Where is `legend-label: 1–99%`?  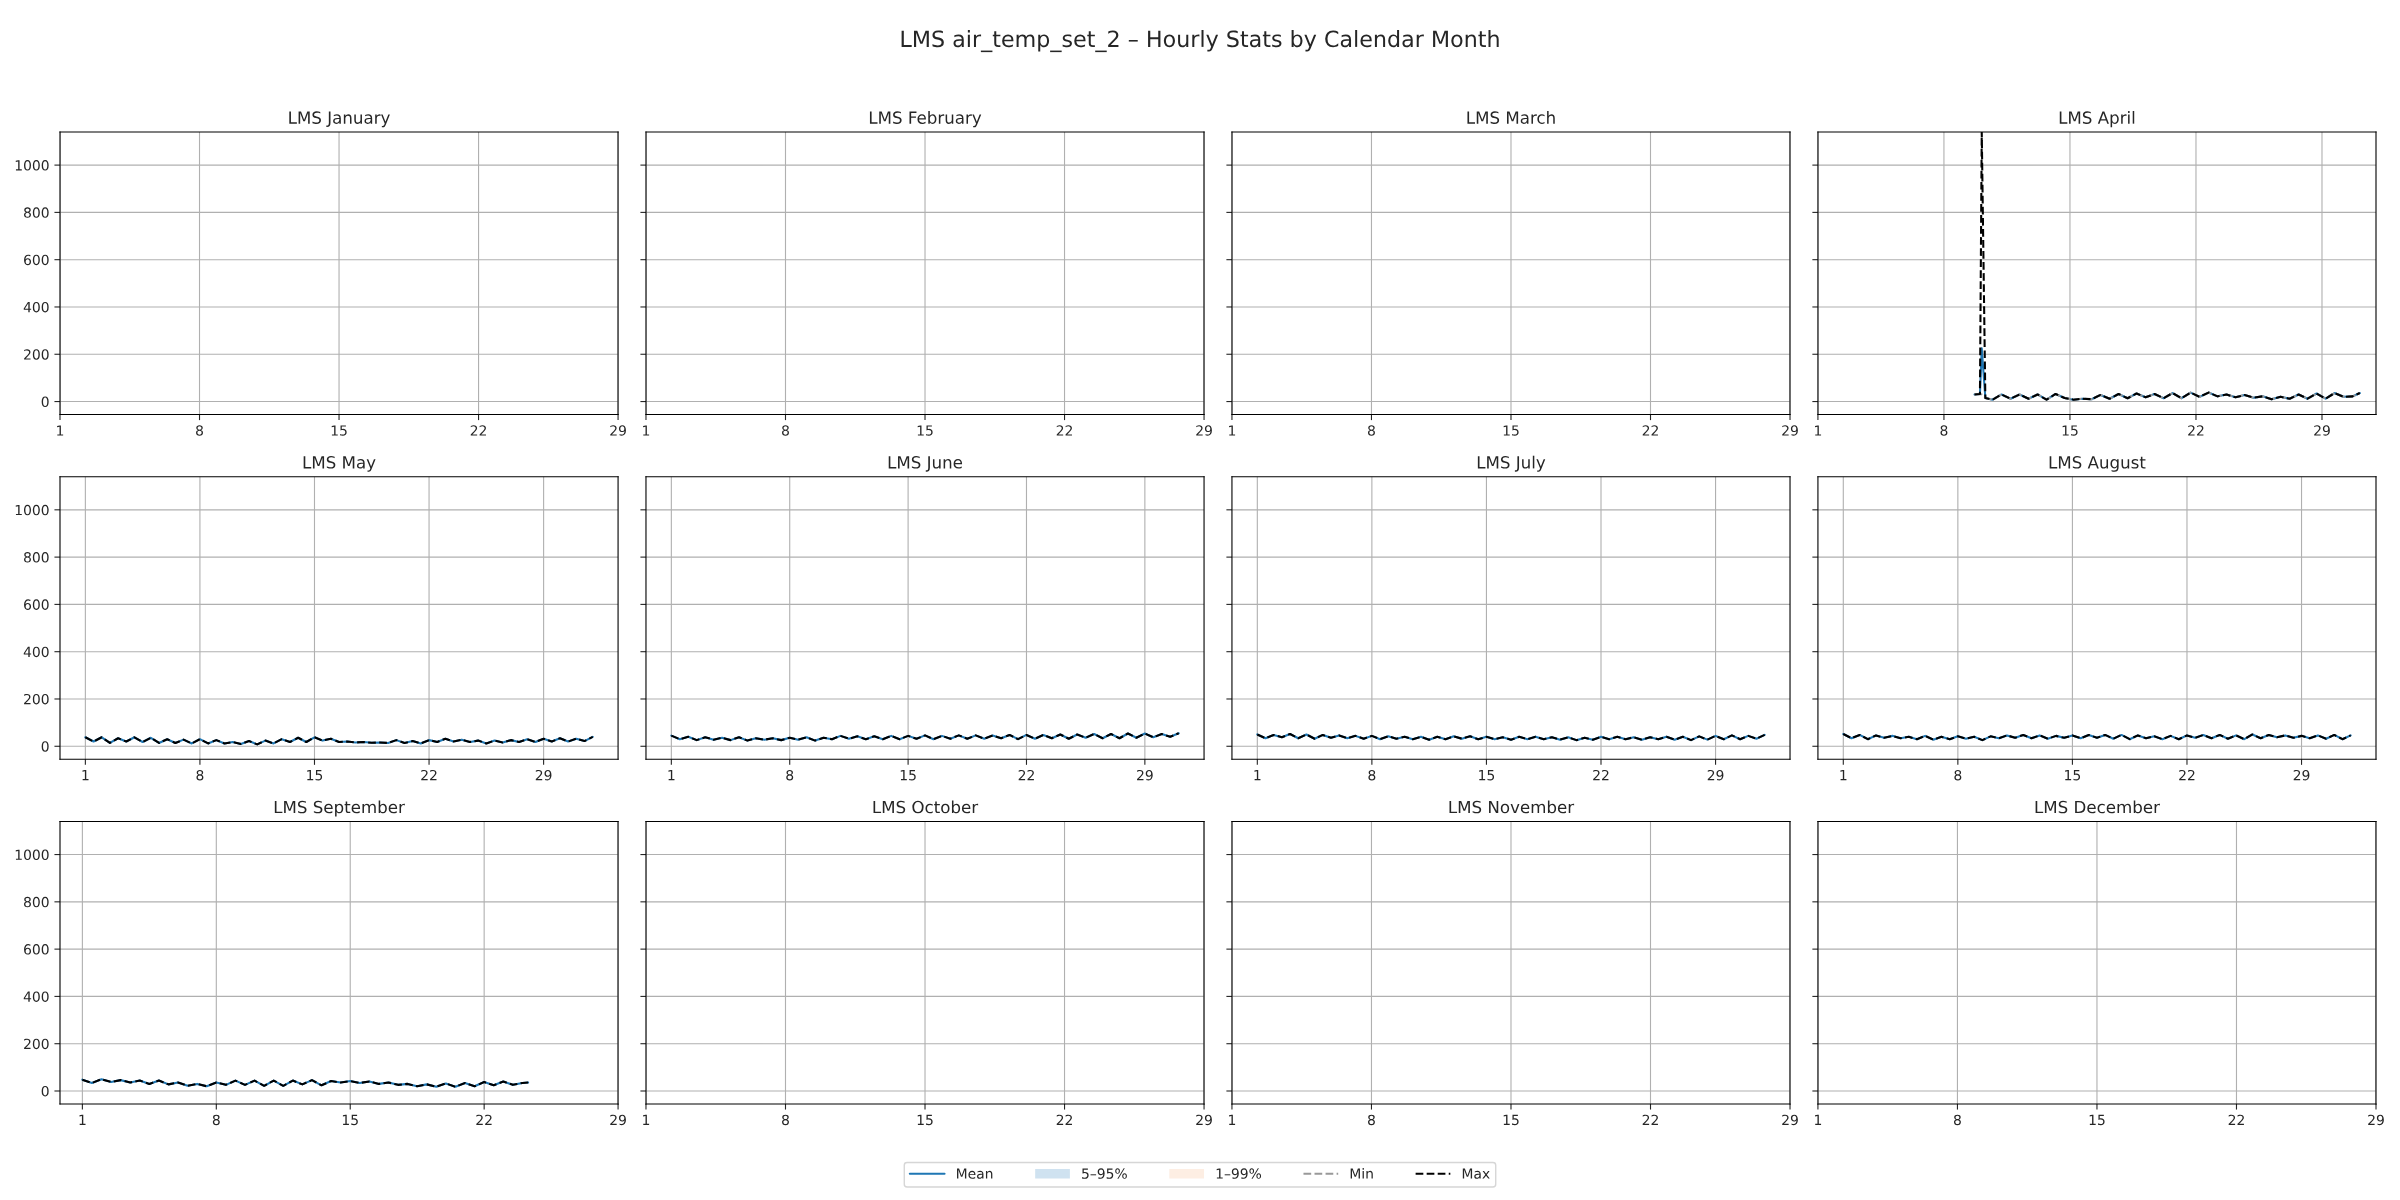 legend-label: 1–99% is located at coordinates (1239, 1173).